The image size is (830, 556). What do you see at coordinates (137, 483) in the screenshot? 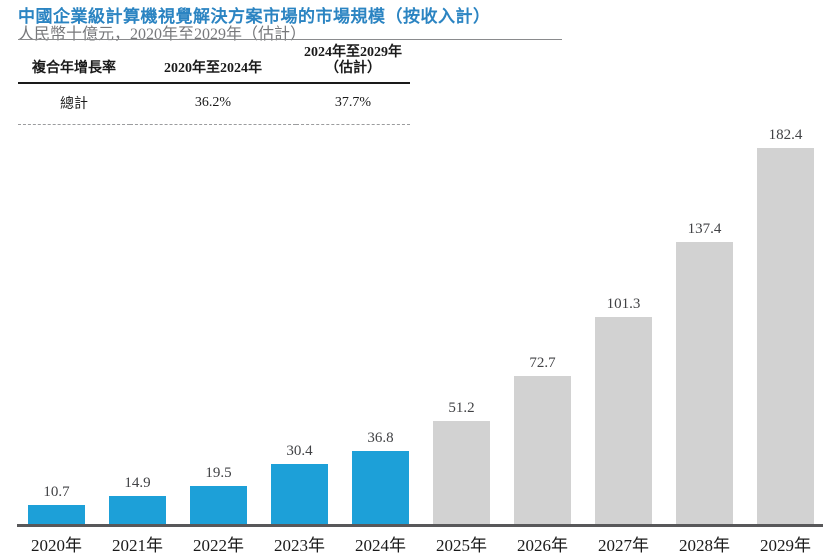
I see `bar-value-label: 14.9` at bounding box center [137, 483].